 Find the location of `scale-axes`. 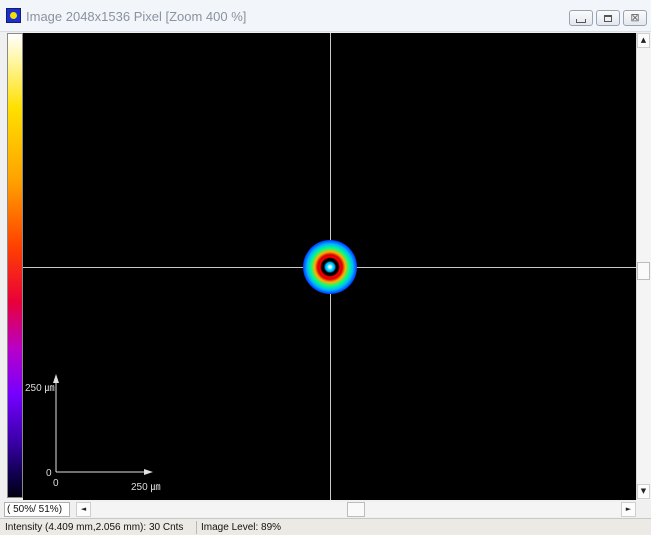

scale-axes is located at coordinates (103, 424).